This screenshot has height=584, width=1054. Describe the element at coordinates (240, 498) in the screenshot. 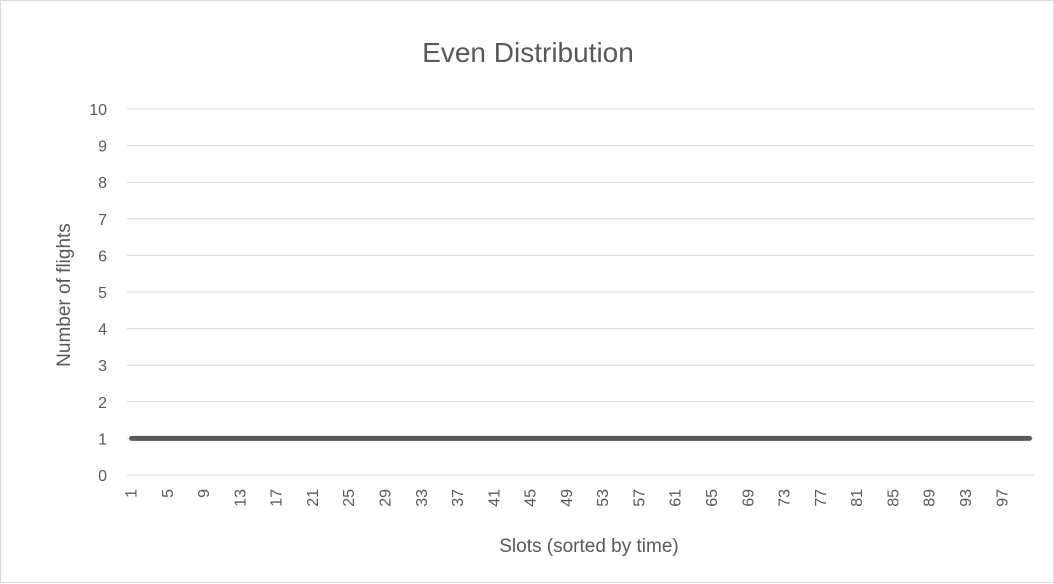

I see `x-tick-label: 13` at that location.